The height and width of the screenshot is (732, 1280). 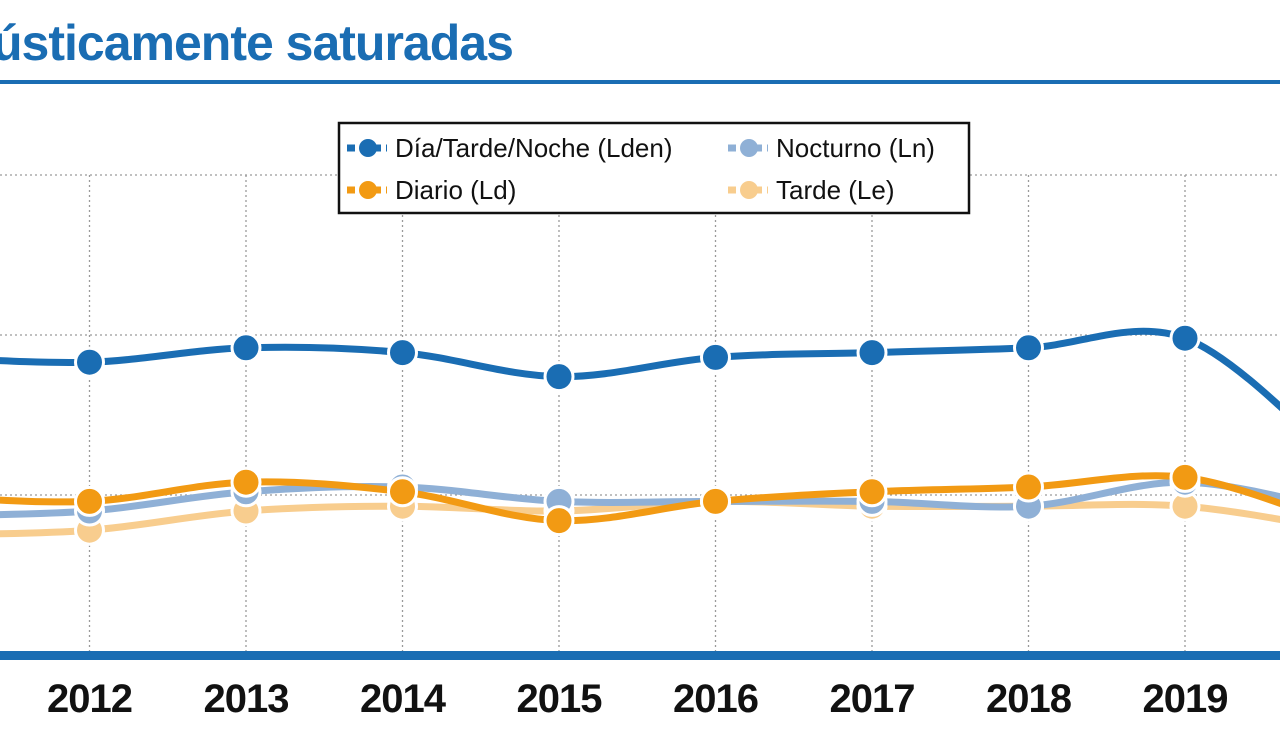 What do you see at coordinates (89, 699) in the screenshot?
I see `x-tick-label-2012: 2012` at bounding box center [89, 699].